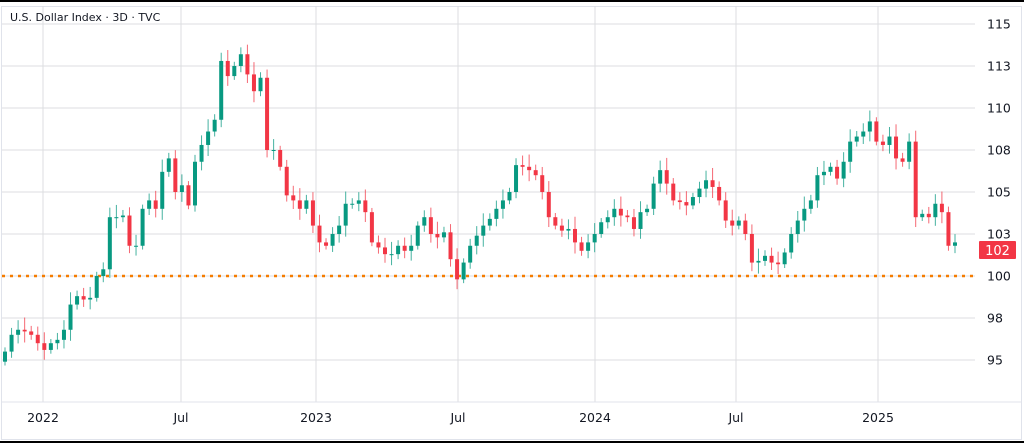 Image resolution: width=1024 pixels, height=443 pixels. I want to click on y-tick-label: 100, so click(999, 276).